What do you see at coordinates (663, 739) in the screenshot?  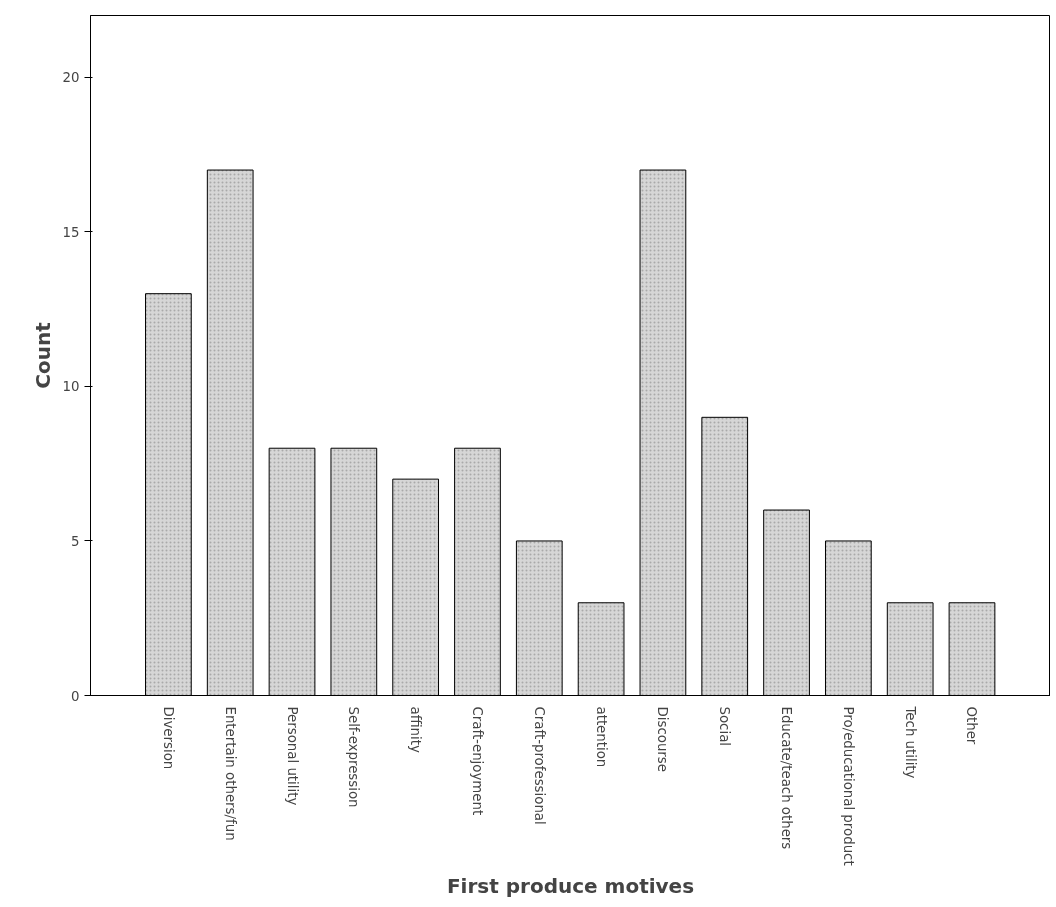 I see `x-tick-label: Discourse` at bounding box center [663, 739].